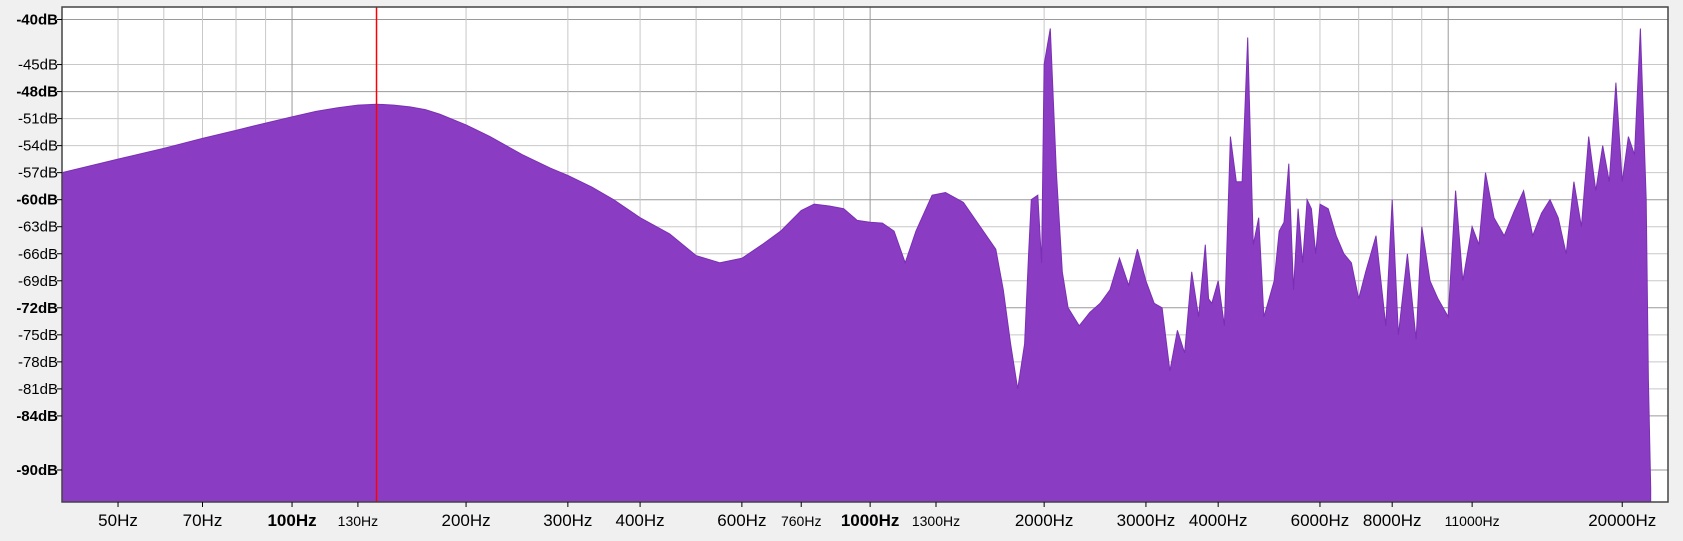  Describe the element at coordinates (741, 520) in the screenshot. I see `x-tick-label: 600Hz` at that location.